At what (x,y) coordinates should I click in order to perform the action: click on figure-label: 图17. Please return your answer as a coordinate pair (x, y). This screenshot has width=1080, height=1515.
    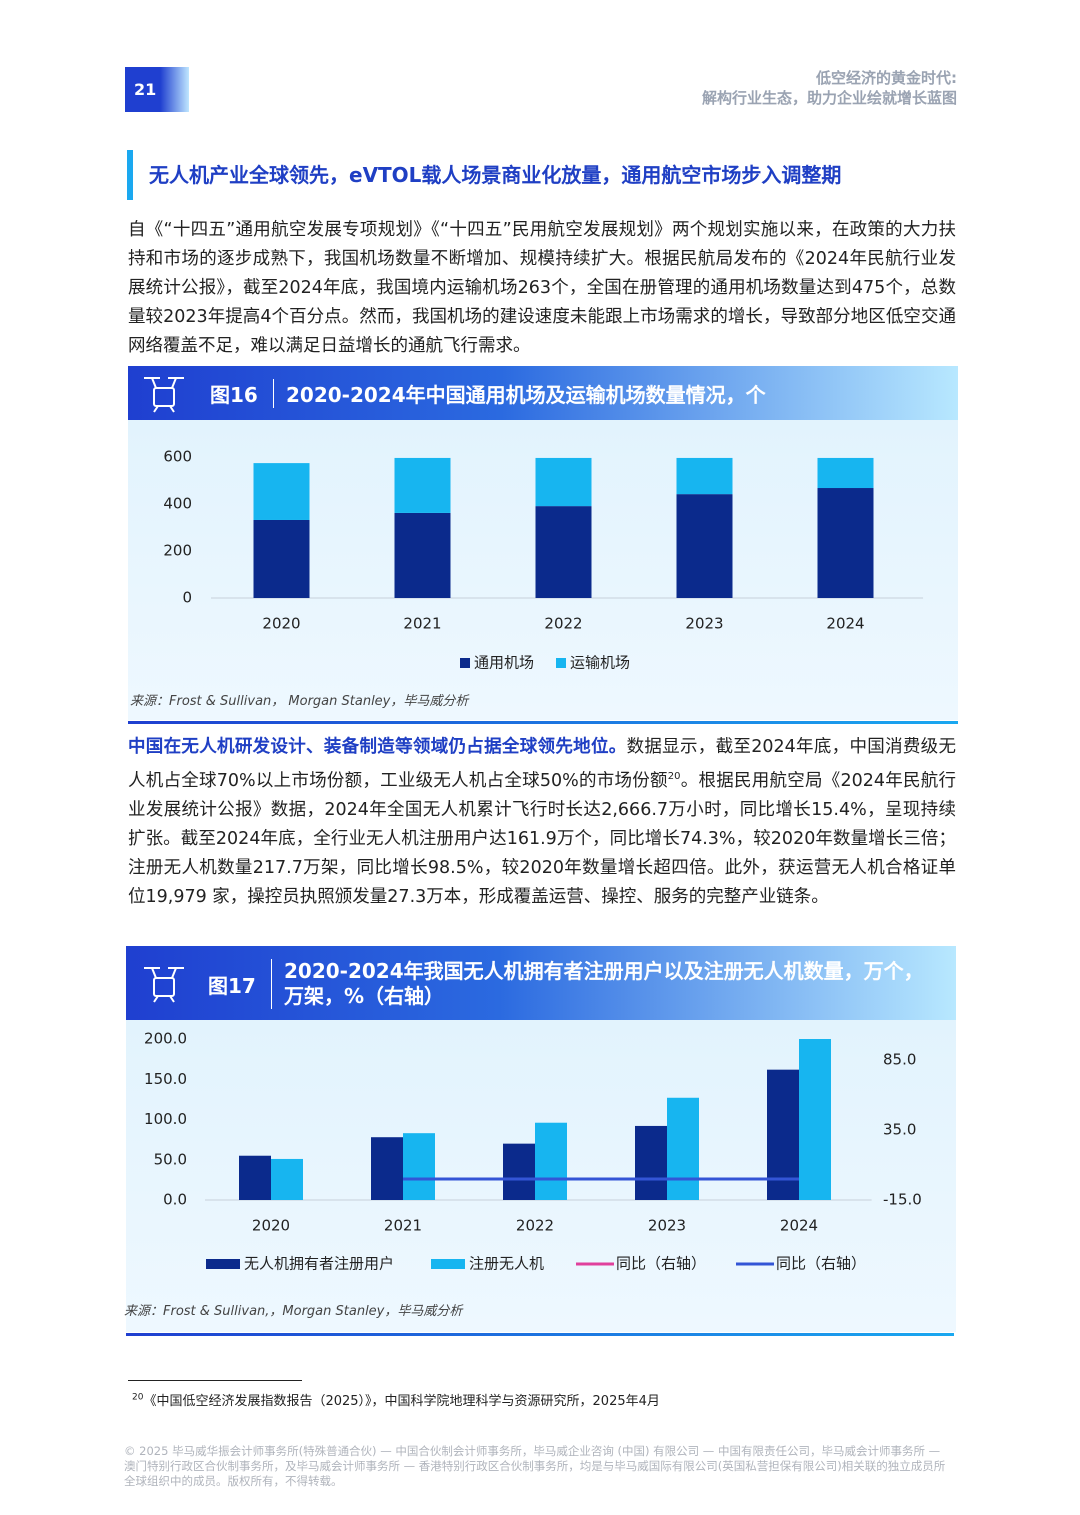
    Looking at the image, I should click on (232, 986).